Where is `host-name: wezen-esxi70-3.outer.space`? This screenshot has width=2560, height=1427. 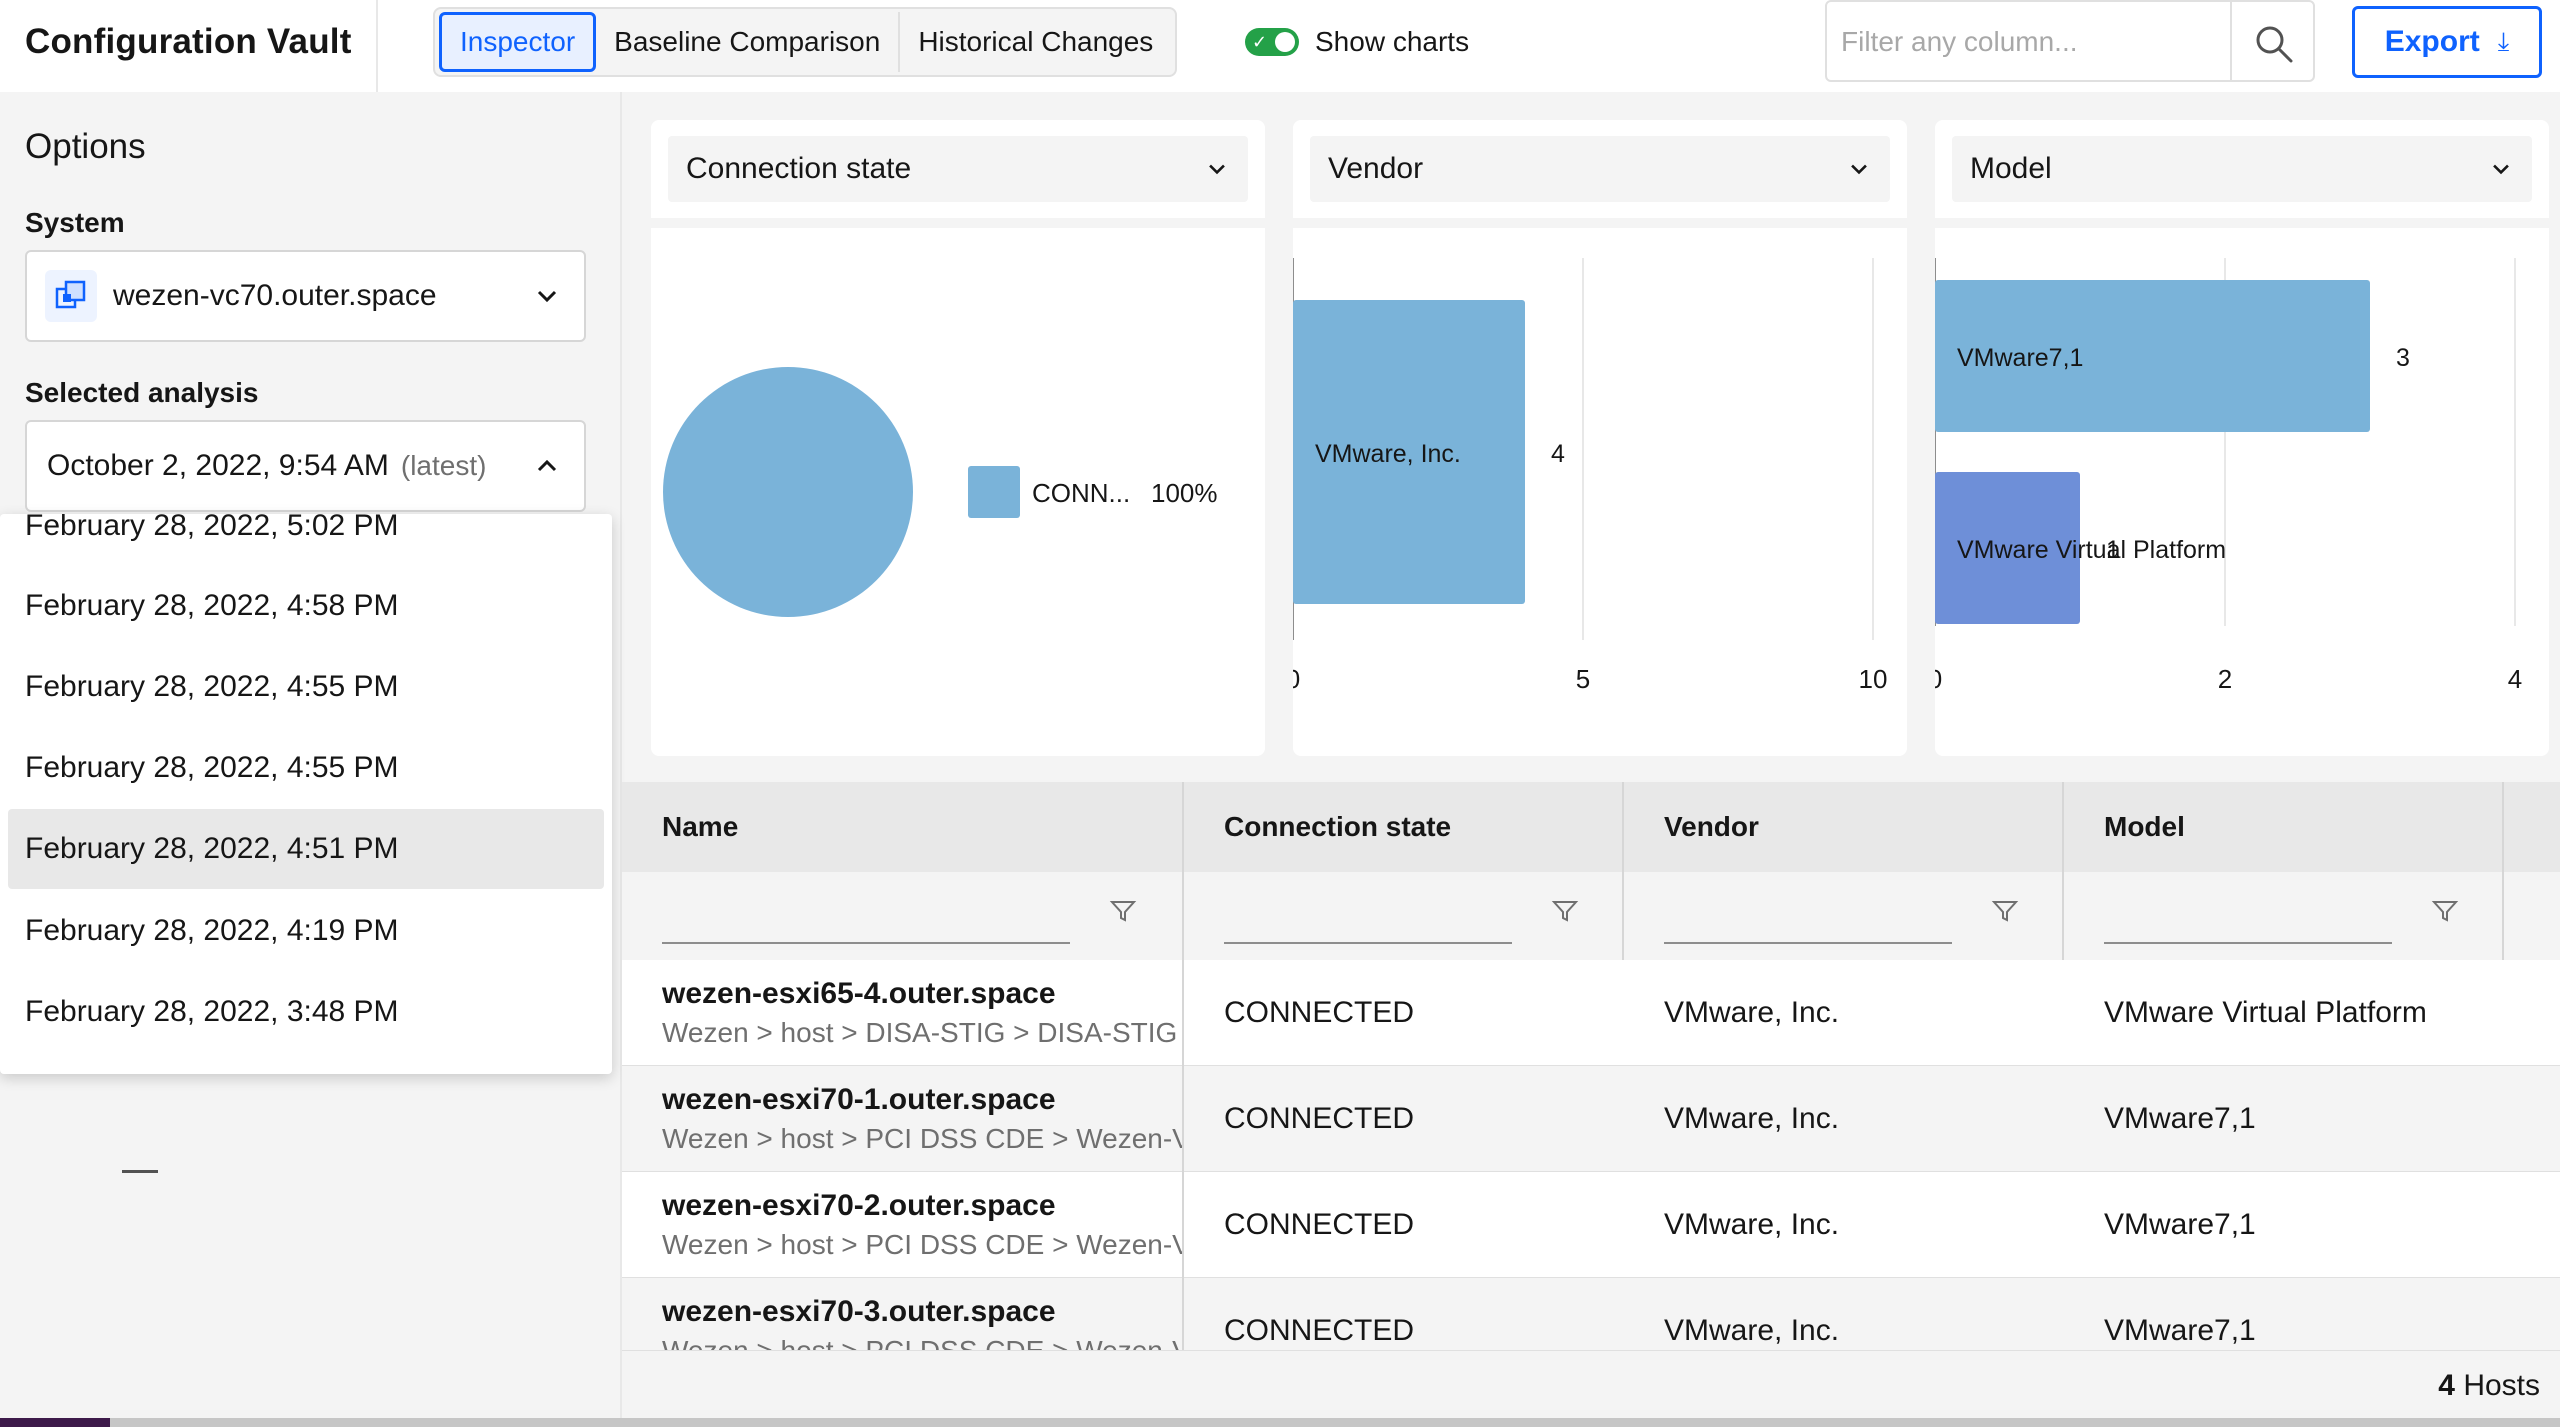
host-name: wezen-esxi70-3.outer.space is located at coordinates (859, 1311).